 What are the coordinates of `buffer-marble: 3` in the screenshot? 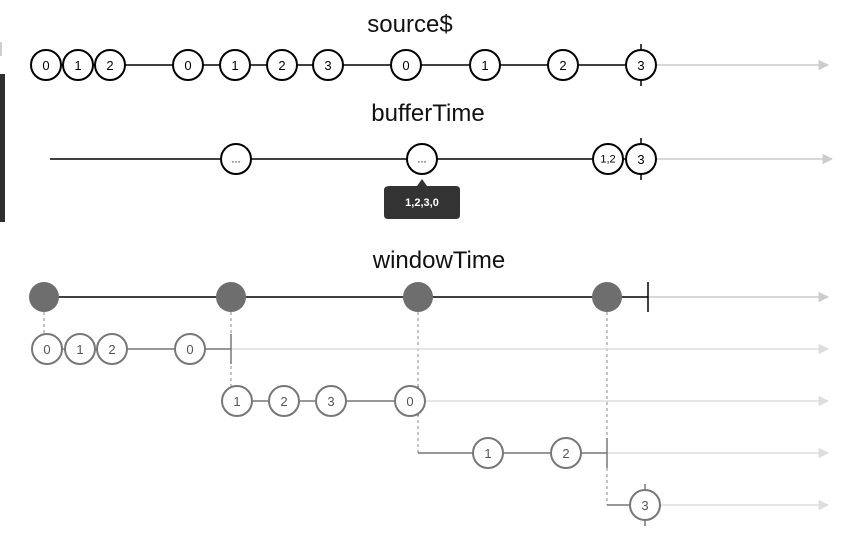 It's located at (641, 159).